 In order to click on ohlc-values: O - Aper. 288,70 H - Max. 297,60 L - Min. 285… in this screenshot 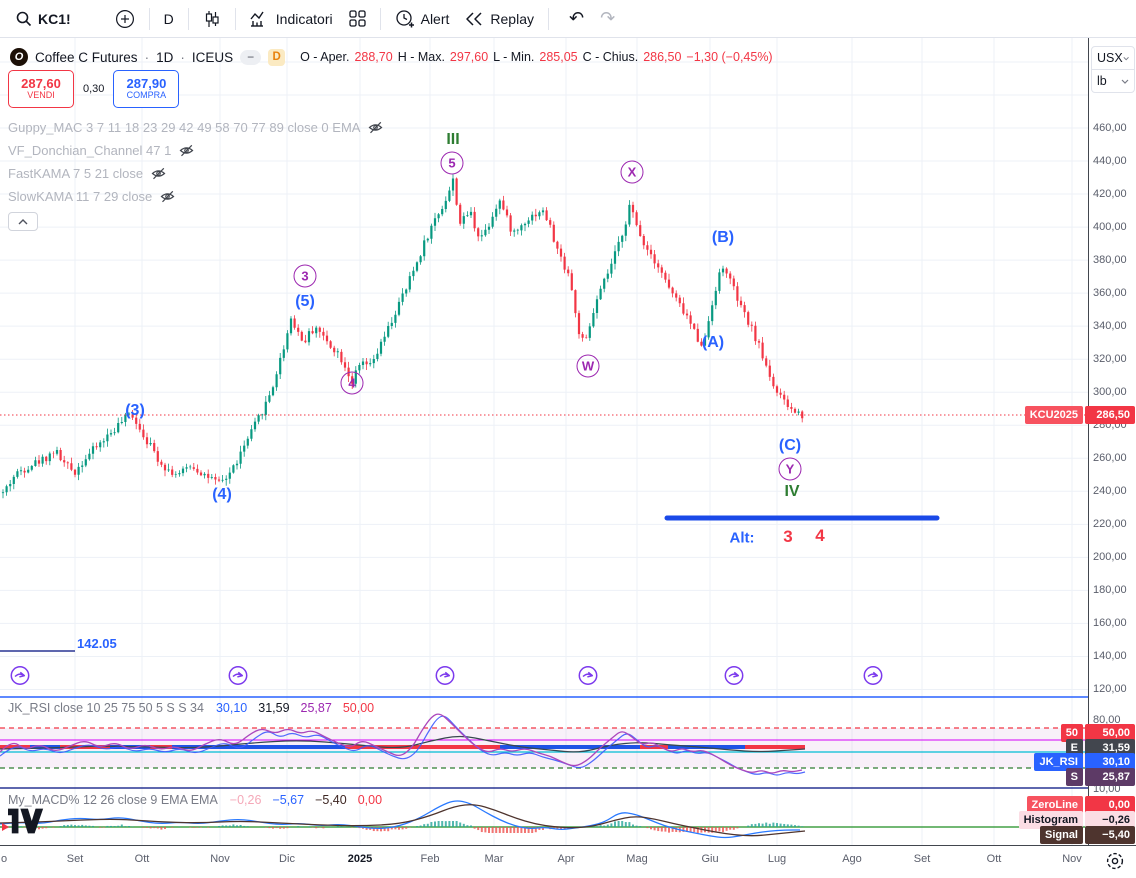, I will do `click(536, 57)`.